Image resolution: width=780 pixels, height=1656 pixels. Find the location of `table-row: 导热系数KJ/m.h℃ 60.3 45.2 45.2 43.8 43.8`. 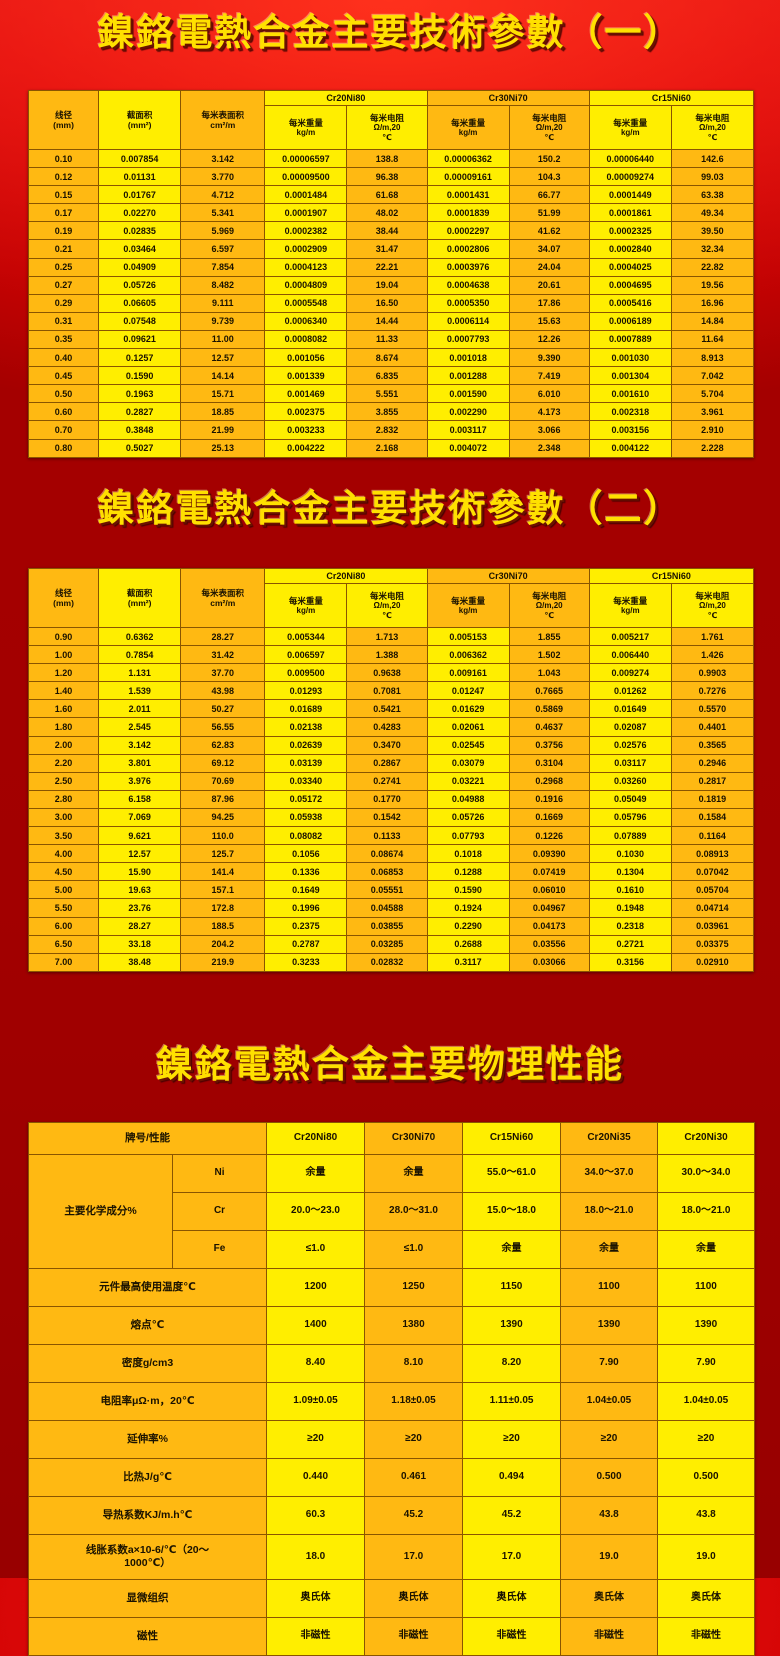

table-row: 导热系数KJ/m.h℃ 60.3 45.2 45.2 43.8 43.8 is located at coordinates (391, 1515).